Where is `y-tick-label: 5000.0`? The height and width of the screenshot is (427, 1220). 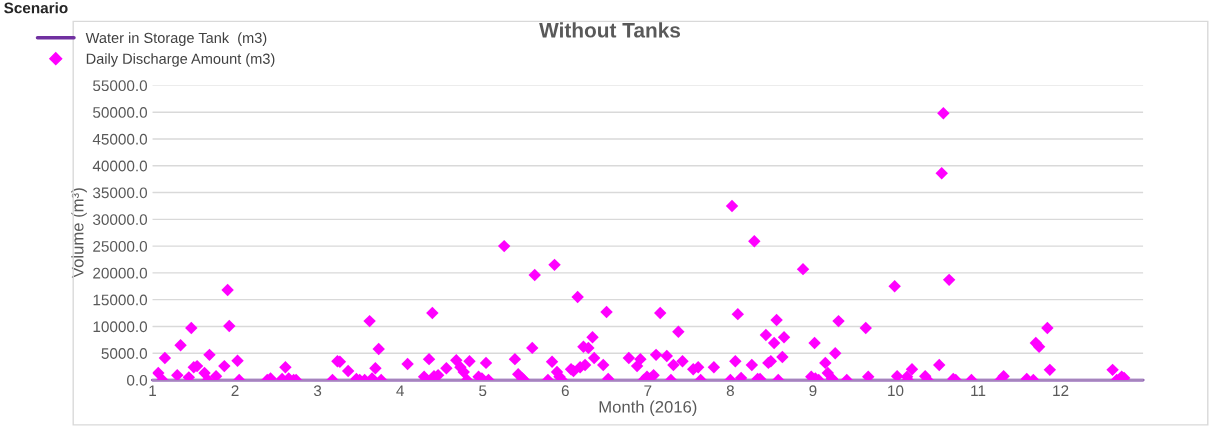 y-tick-label: 5000.0 is located at coordinates (124, 353).